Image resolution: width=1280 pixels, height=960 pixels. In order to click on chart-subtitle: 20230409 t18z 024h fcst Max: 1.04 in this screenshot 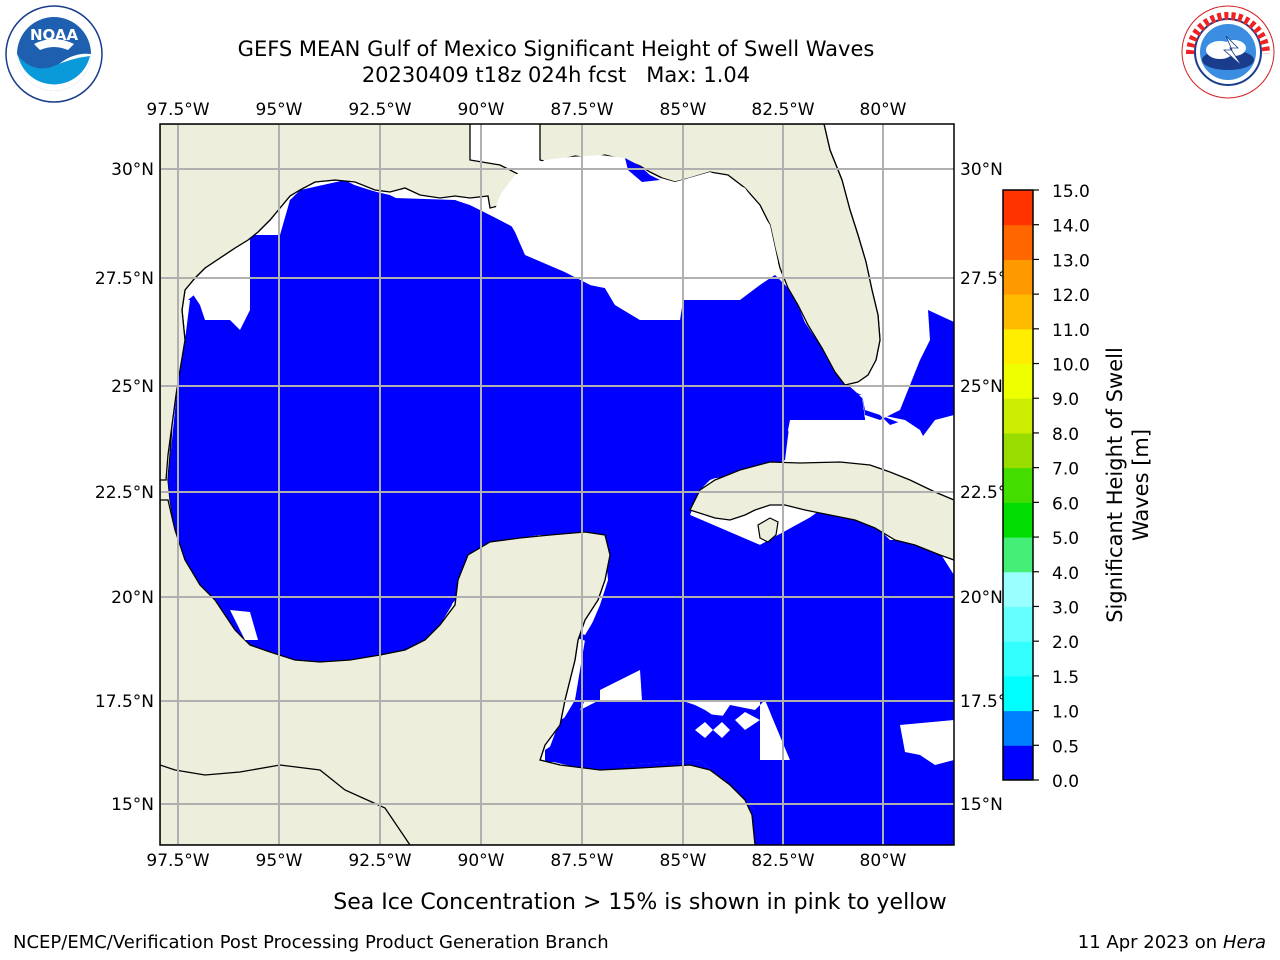, I will do `click(556, 75)`.